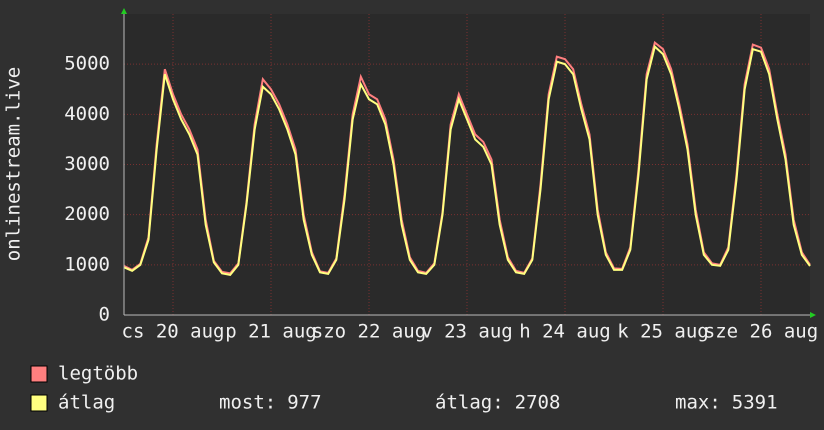 The image size is (824, 430). Describe the element at coordinates (87, 214) in the screenshot. I see `y-tick-label: 2000` at that location.